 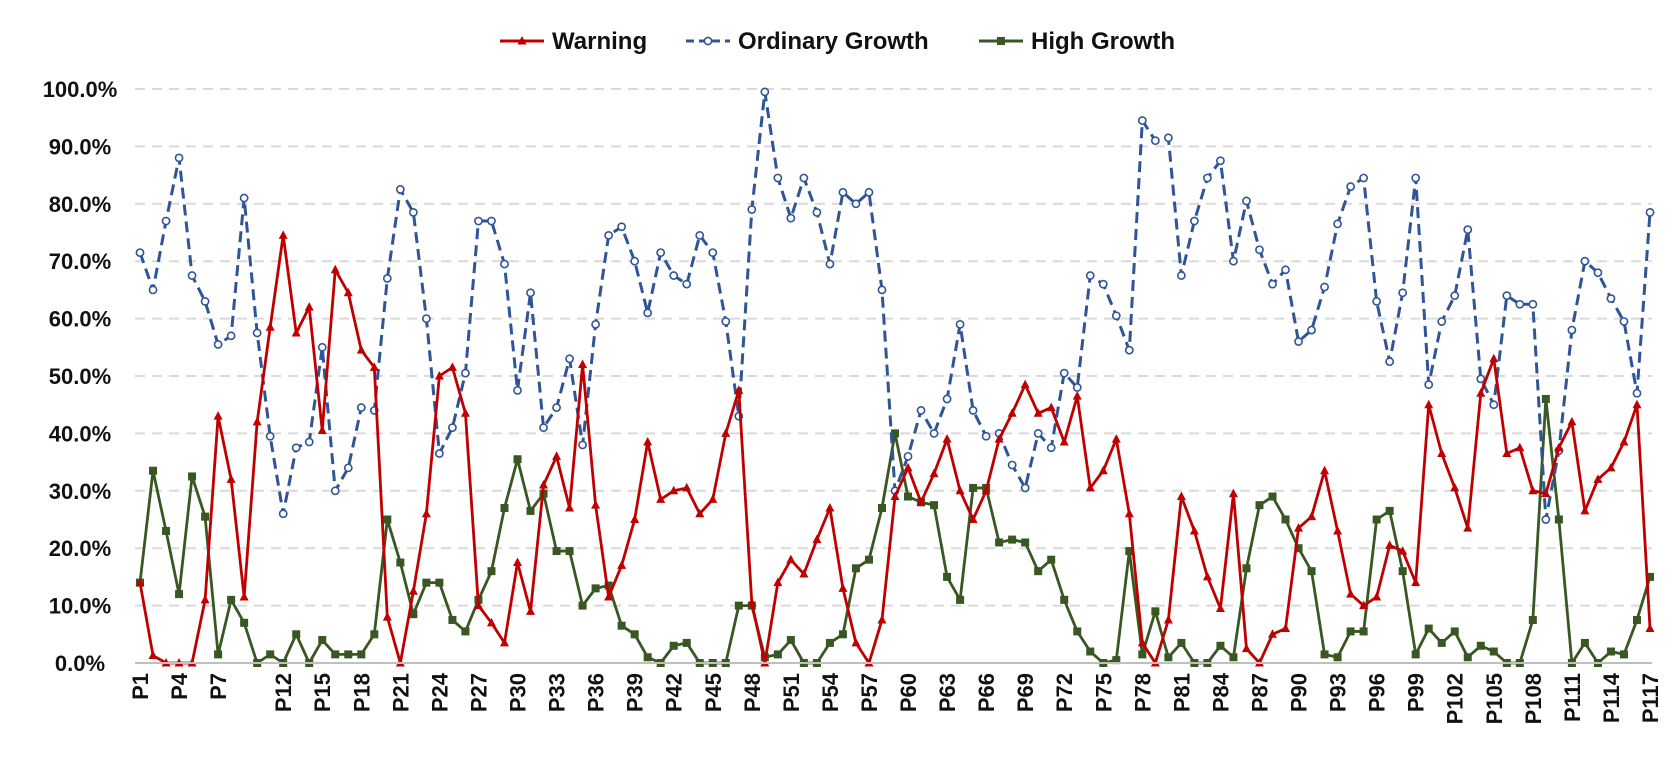 What do you see at coordinates (1299, 692) in the screenshot?
I see `x-tick-label: P90` at bounding box center [1299, 692].